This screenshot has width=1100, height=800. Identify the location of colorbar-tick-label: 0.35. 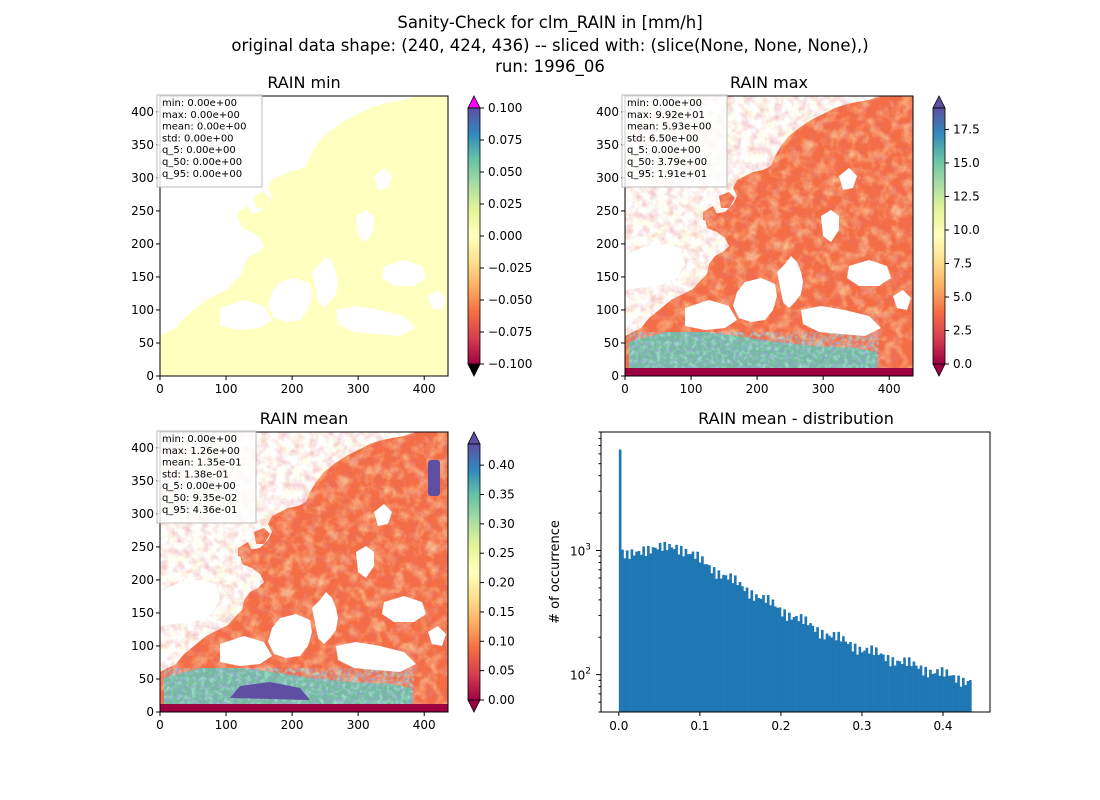
(501, 494).